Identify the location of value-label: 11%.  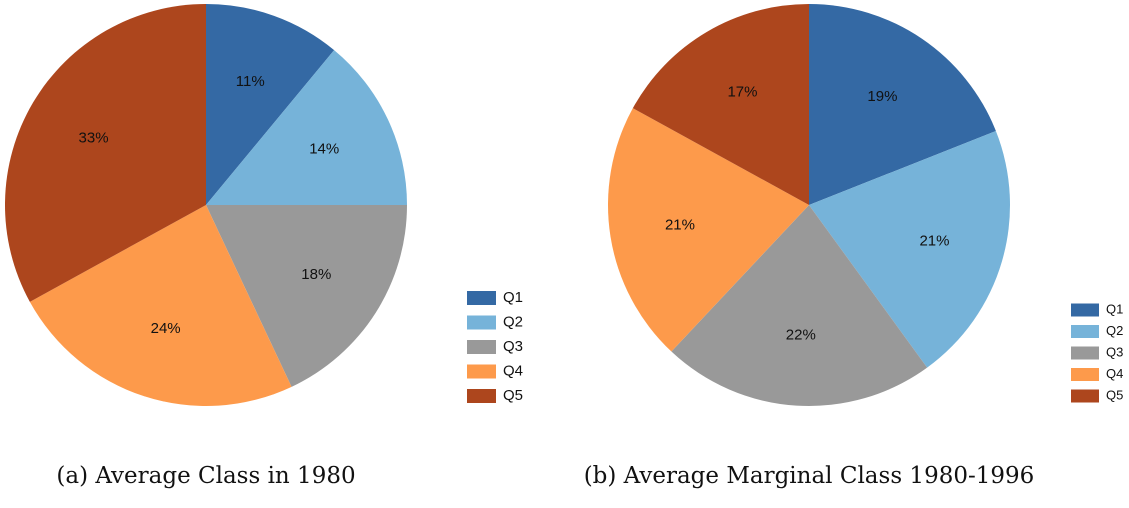
(250, 81).